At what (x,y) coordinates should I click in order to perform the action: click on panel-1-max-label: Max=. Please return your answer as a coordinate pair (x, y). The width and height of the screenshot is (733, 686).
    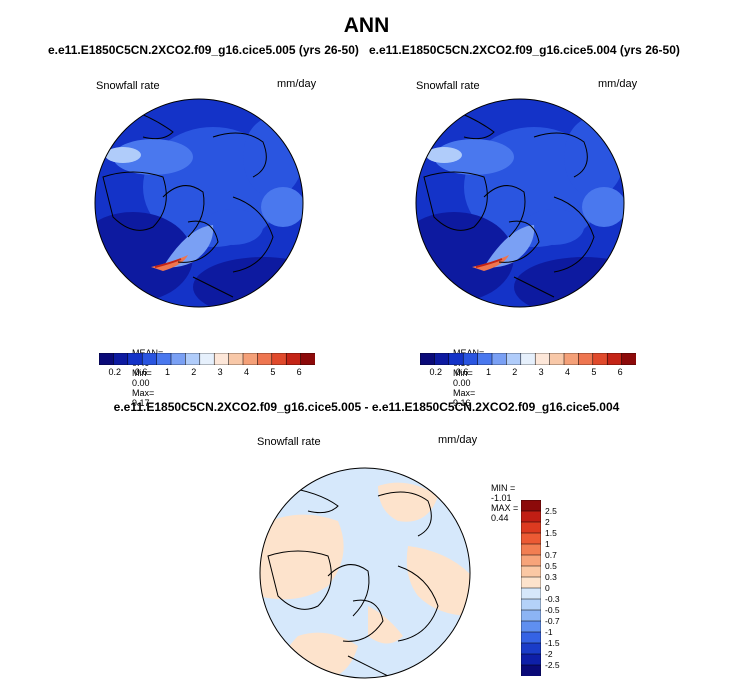
    Looking at the image, I should click on (143, 393).